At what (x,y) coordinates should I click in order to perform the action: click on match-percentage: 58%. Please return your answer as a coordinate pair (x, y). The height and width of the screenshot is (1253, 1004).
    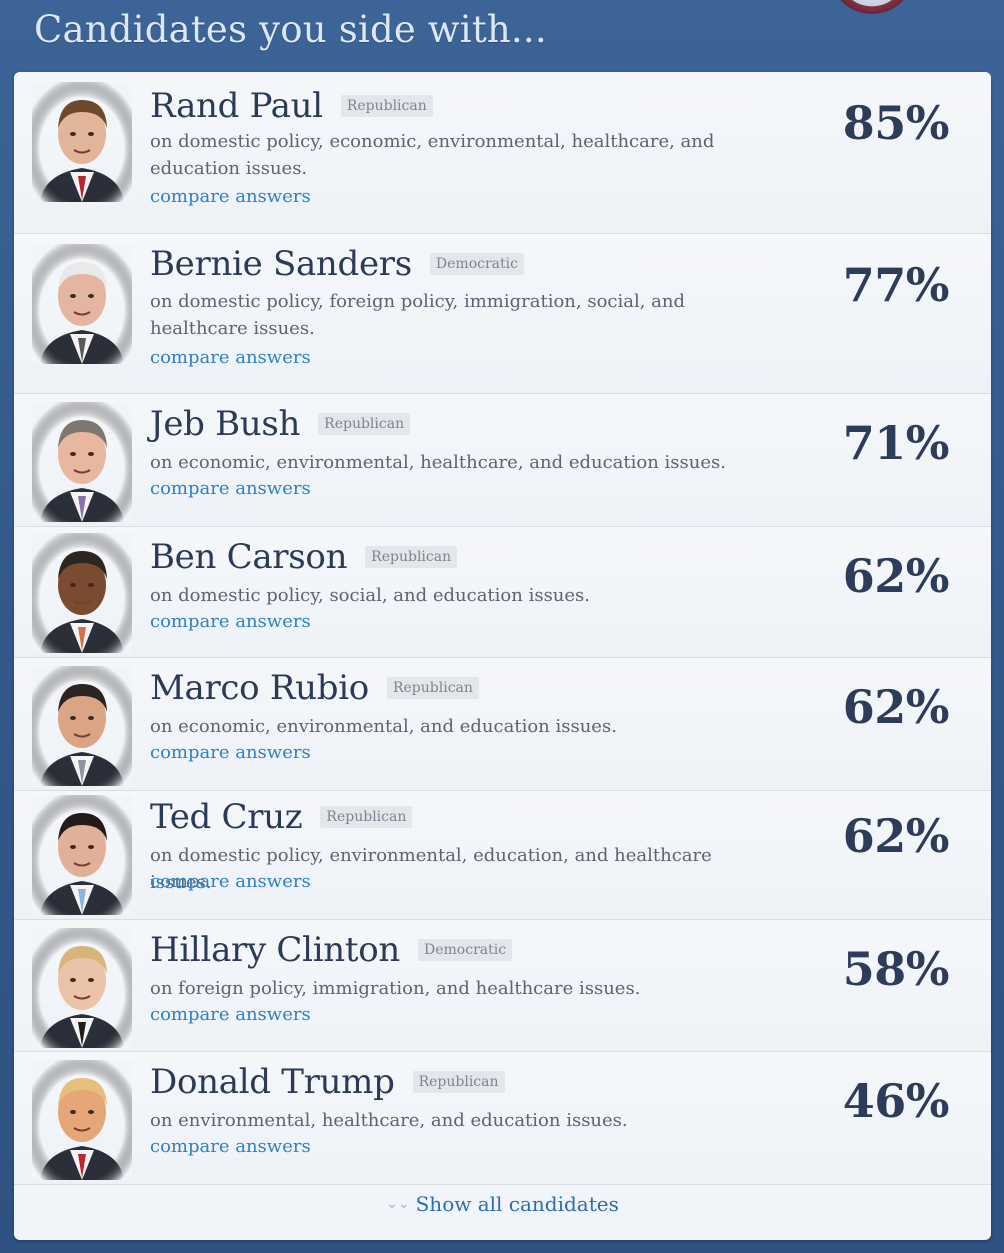
    Looking at the image, I should click on (896, 969).